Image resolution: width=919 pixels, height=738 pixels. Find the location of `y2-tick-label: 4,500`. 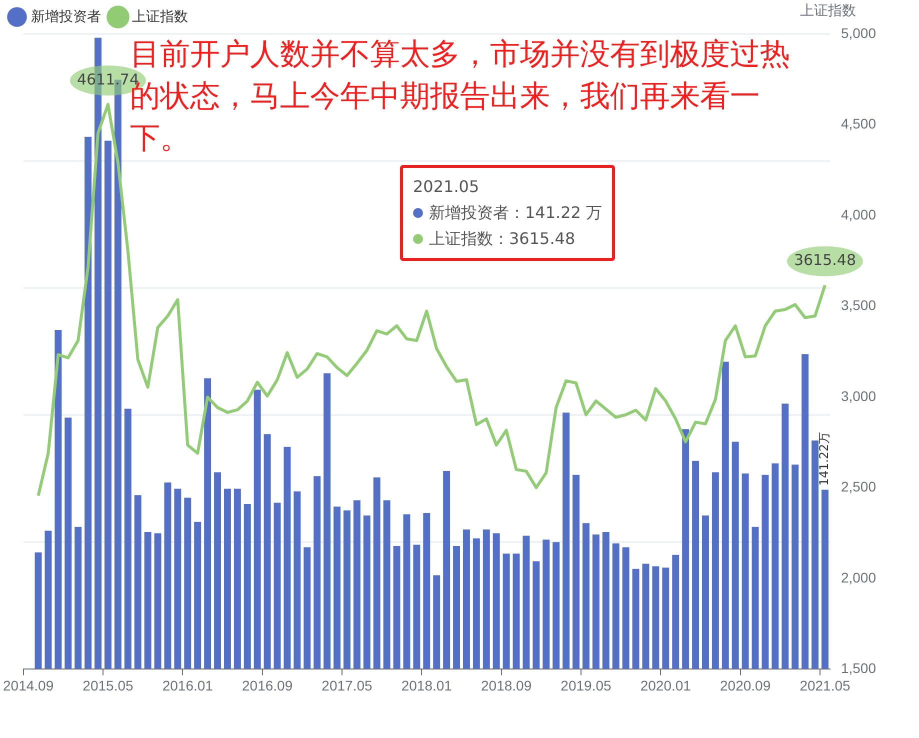

y2-tick-label: 4,500 is located at coordinates (858, 124).